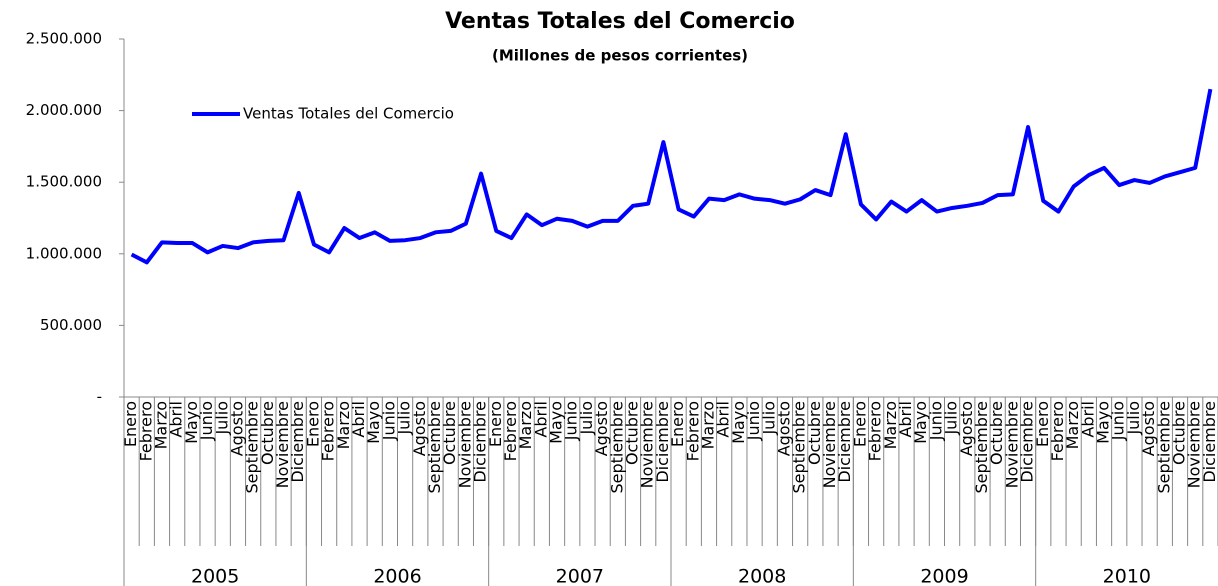  I want to click on y-tick-label: 1.000.000, so click(64, 253).